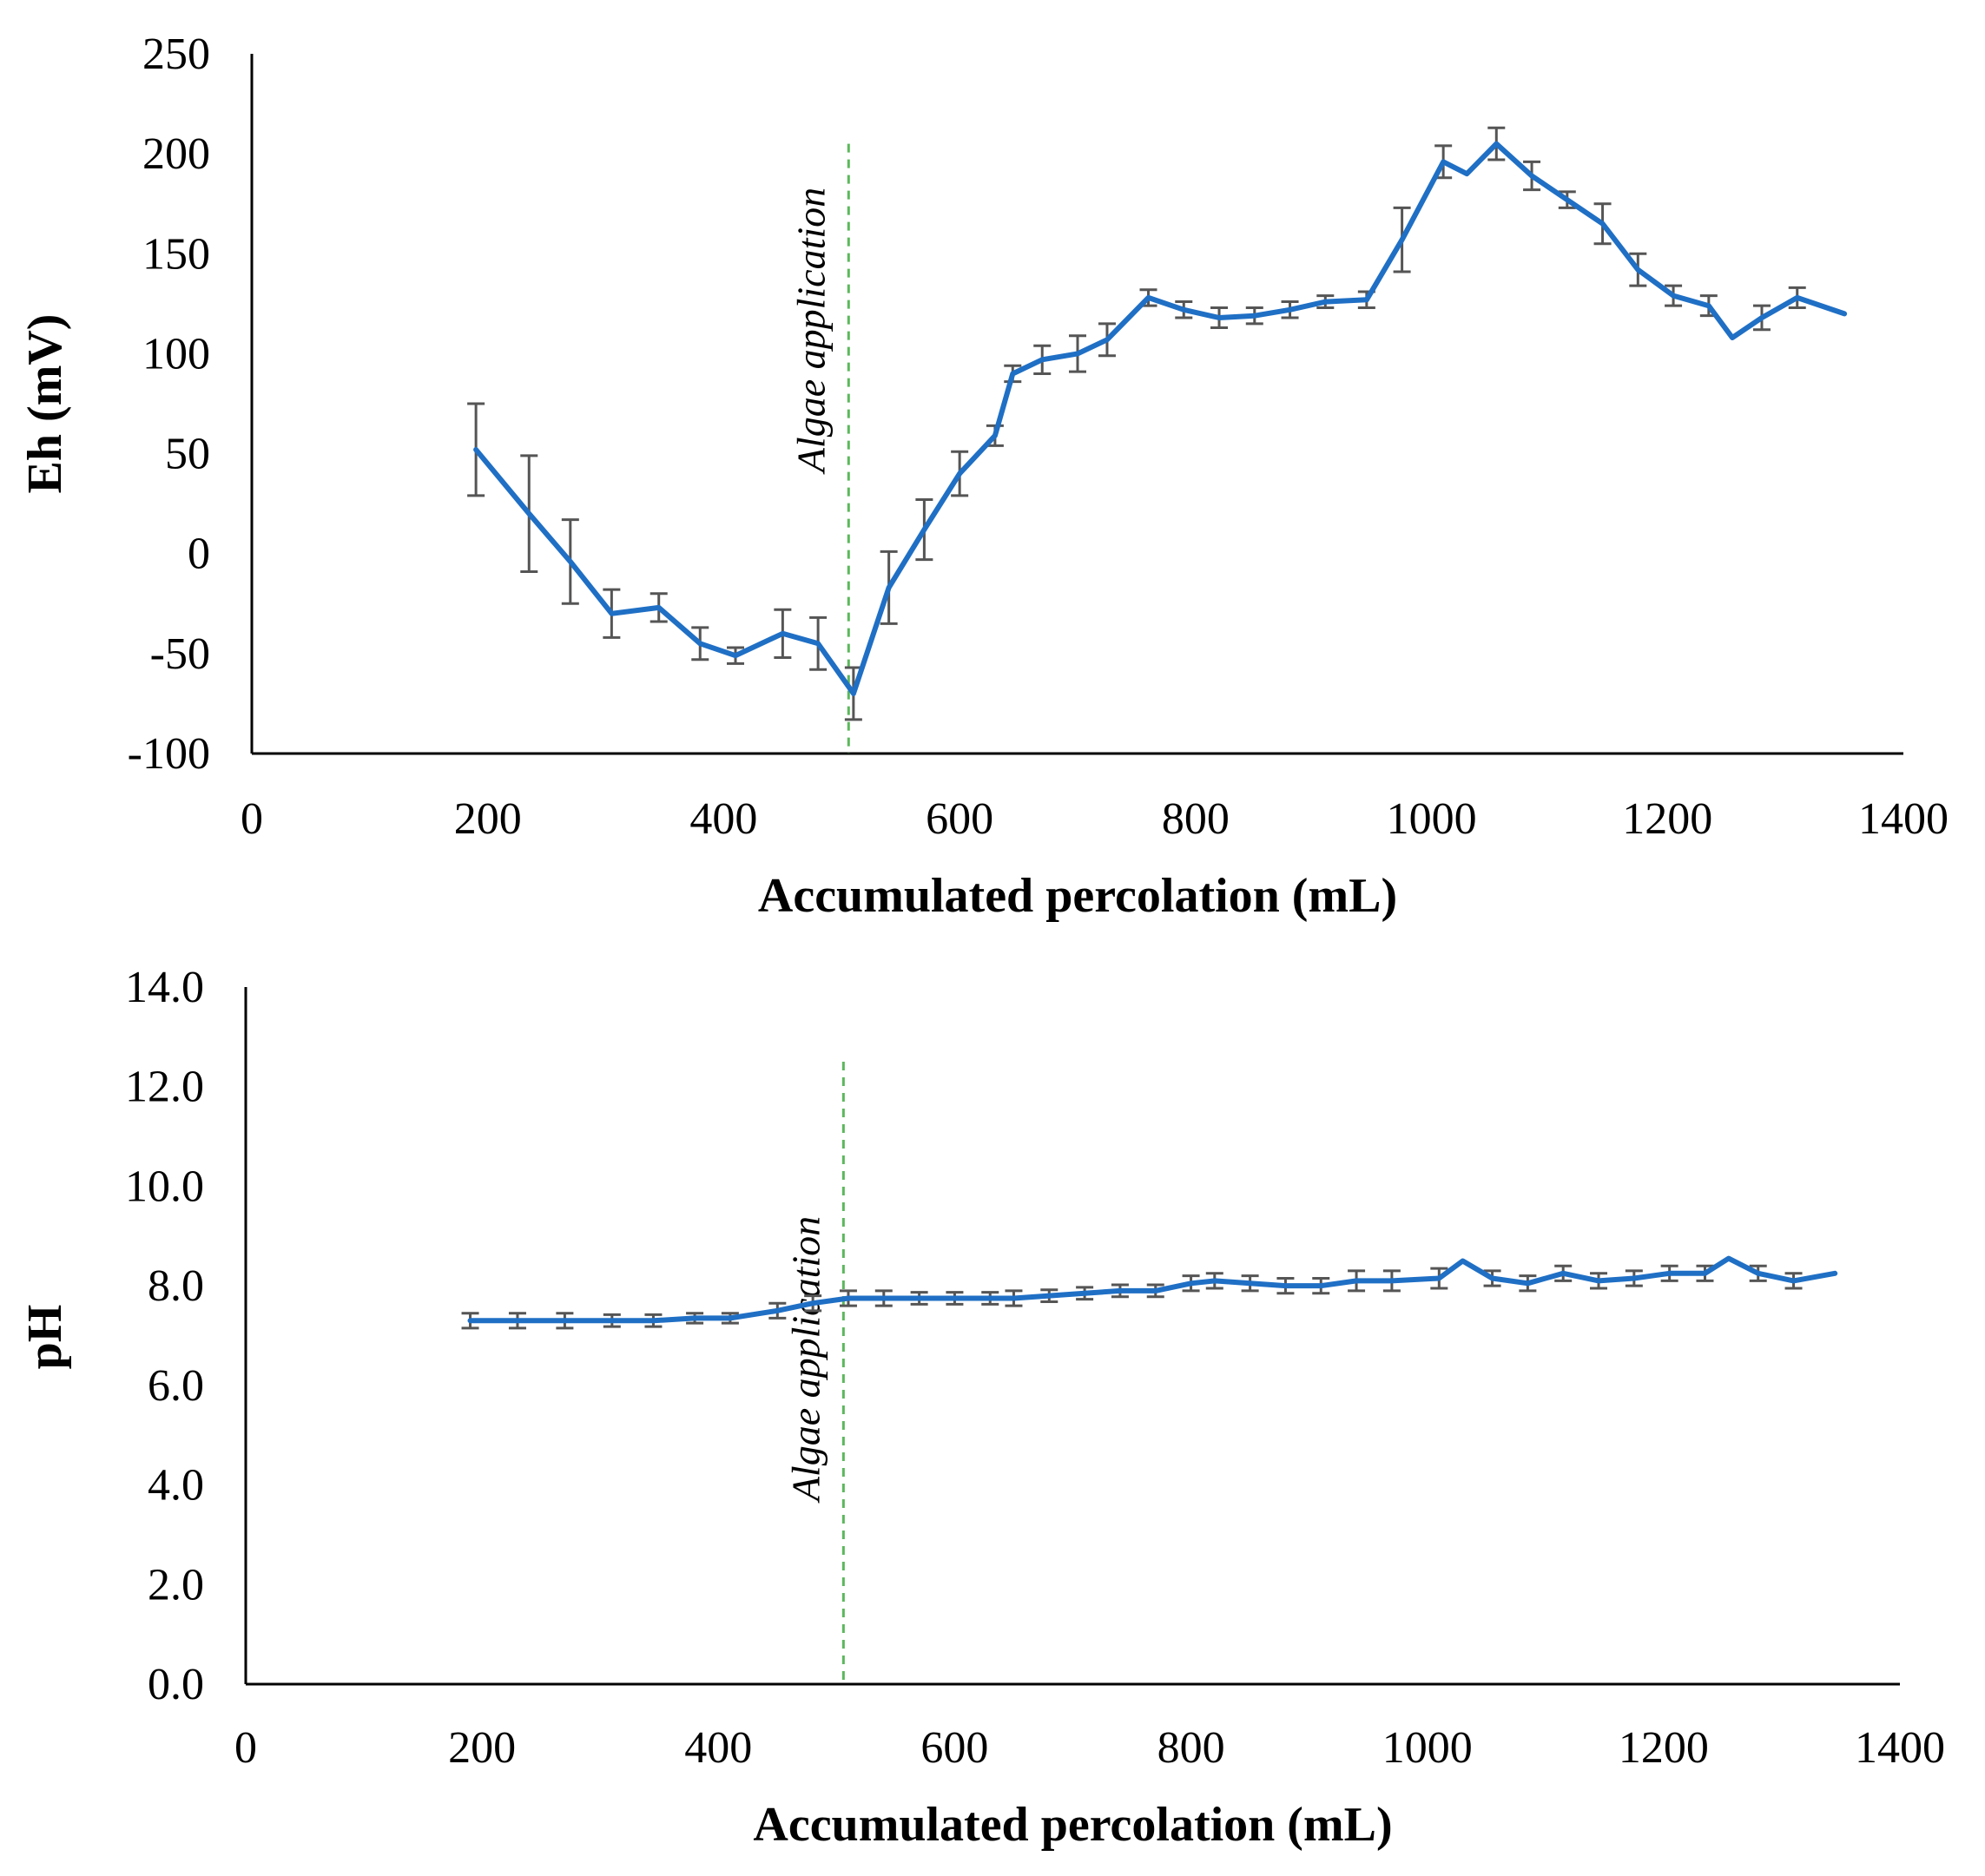 The height and width of the screenshot is (1876, 1985). Describe the element at coordinates (187, 454) in the screenshot. I see `y-tick-label: 50` at that location.